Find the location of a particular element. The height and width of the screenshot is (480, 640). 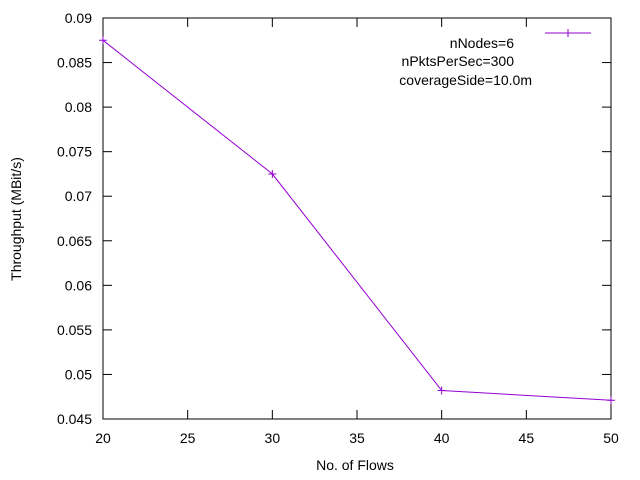

x-tick-label: 30 is located at coordinates (273, 438).